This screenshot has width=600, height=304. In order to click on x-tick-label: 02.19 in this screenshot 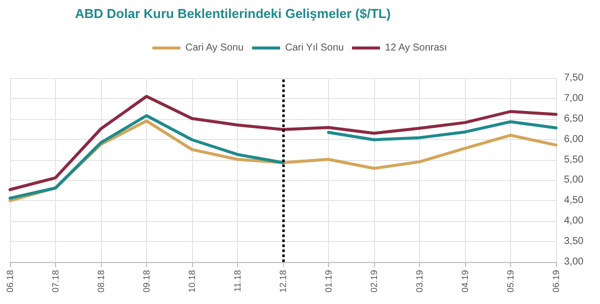, I will do `click(374, 281)`.